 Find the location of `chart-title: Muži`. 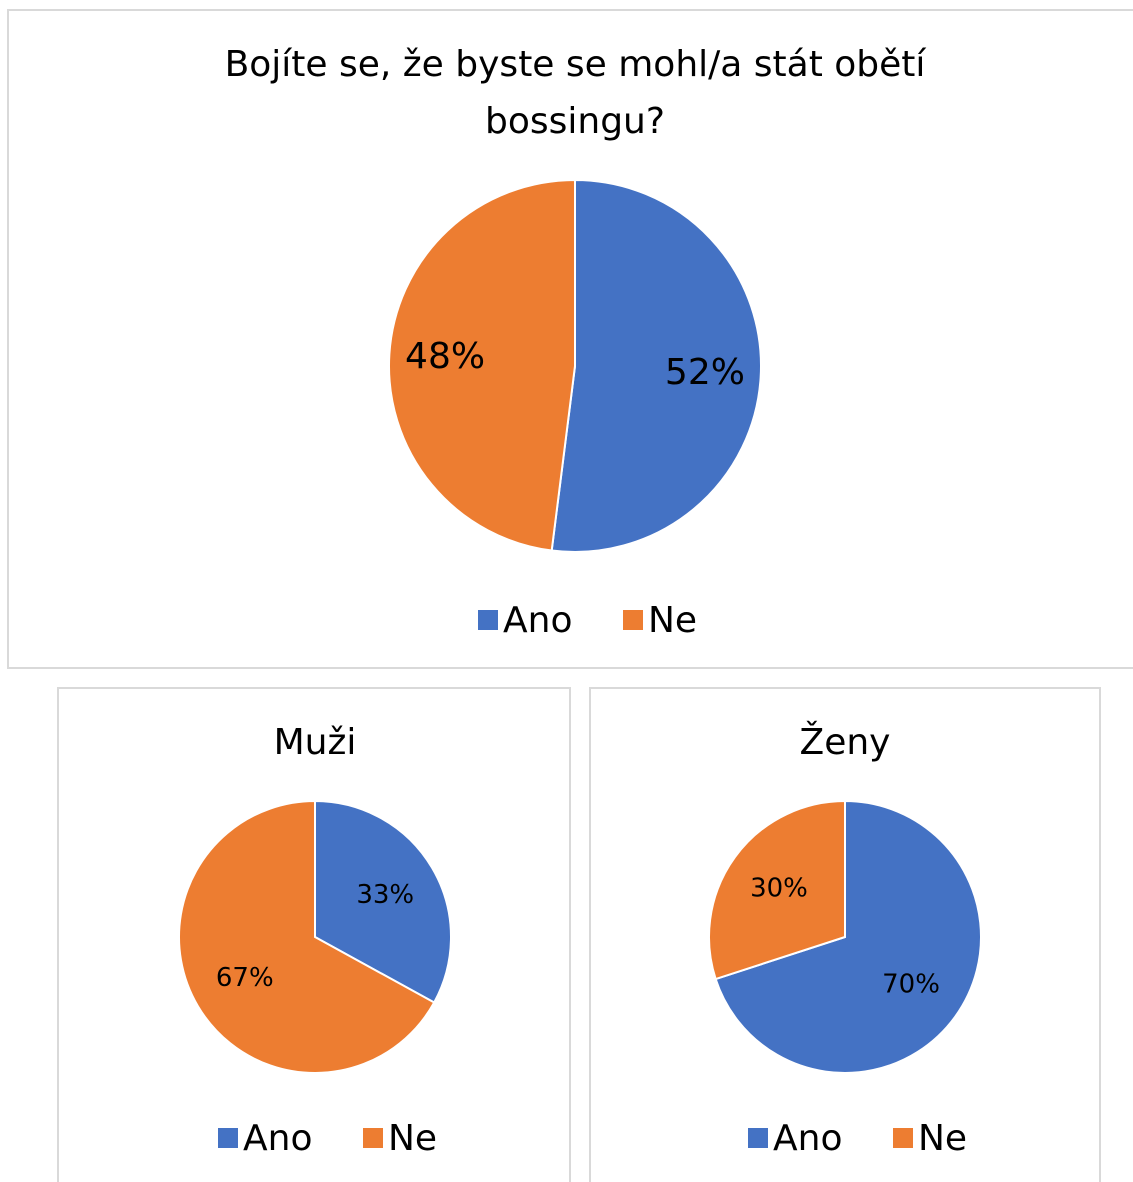

chart-title: Muži is located at coordinates (315, 742).